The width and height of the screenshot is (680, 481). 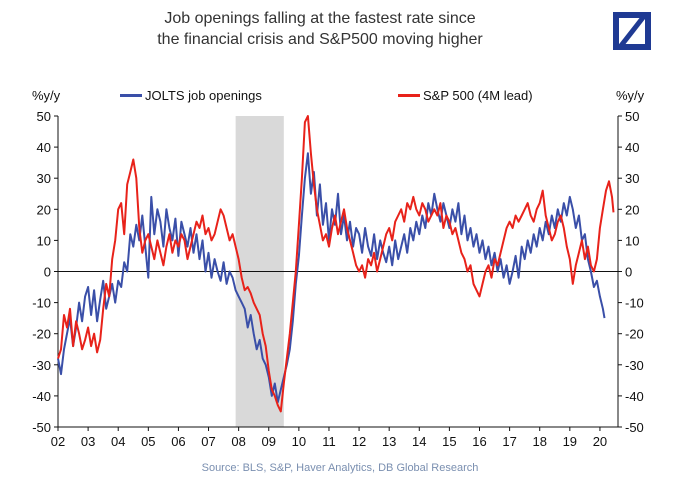 I want to click on y-tick-label-left: 30, so click(x=44, y=178).